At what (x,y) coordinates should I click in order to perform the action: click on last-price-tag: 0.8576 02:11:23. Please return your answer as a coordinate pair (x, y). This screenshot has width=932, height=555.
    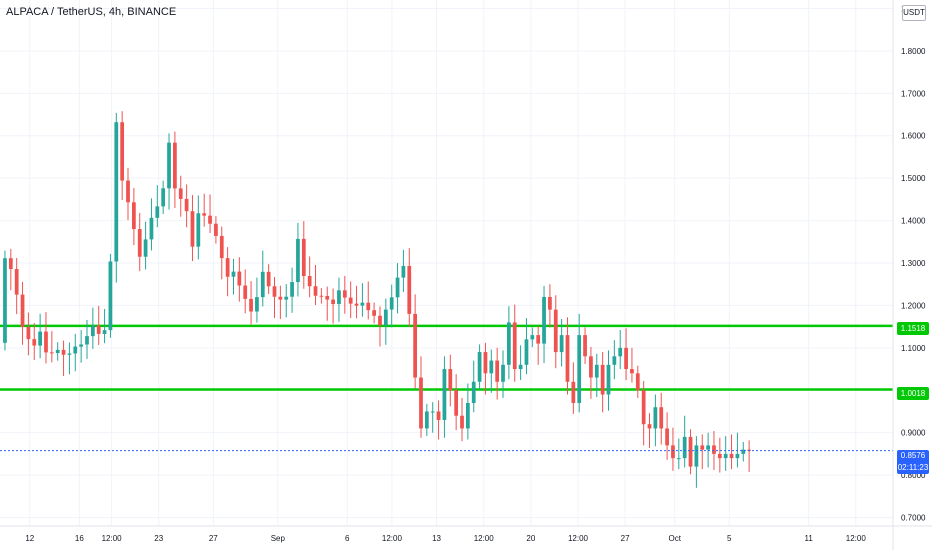
    Looking at the image, I should click on (913, 462).